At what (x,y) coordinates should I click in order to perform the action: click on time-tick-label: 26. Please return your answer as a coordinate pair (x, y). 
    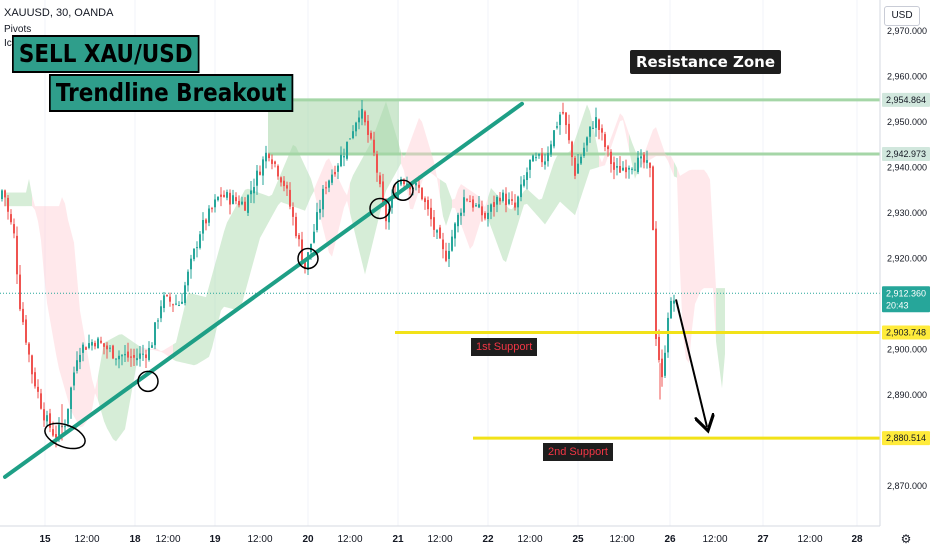
    Looking at the image, I should click on (670, 539).